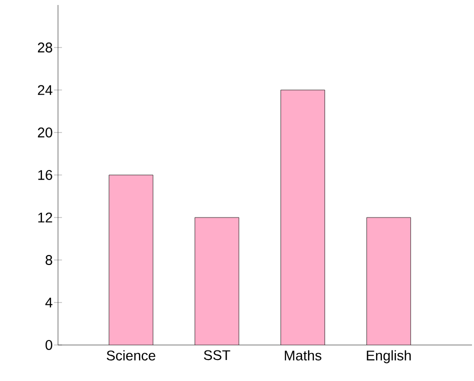 The image size is (474, 381). I want to click on x-tick-label: Maths, so click(303, 355).